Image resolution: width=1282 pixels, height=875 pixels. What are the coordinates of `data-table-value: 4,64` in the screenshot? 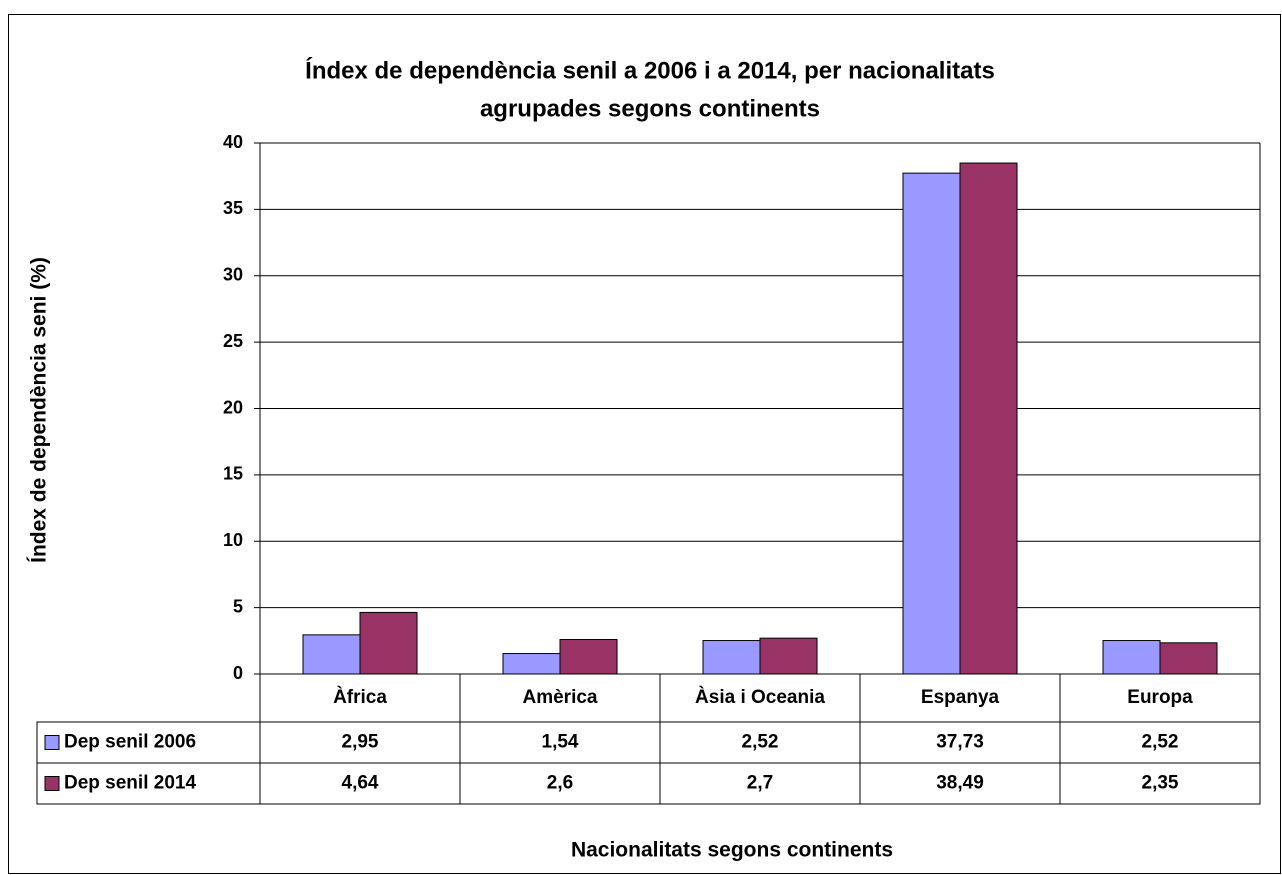 It's located at (360, 783).